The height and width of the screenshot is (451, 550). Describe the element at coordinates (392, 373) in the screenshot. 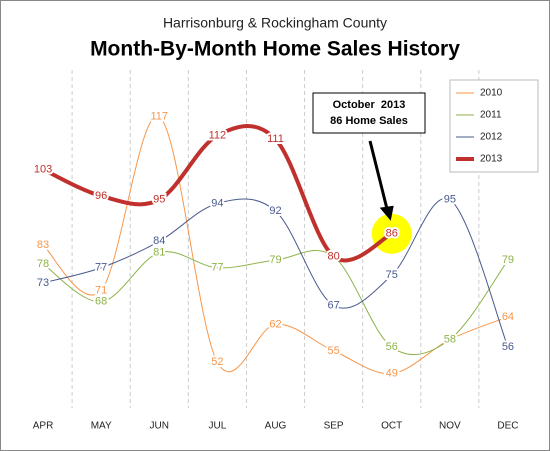

I see `data-label: 49` at that location.